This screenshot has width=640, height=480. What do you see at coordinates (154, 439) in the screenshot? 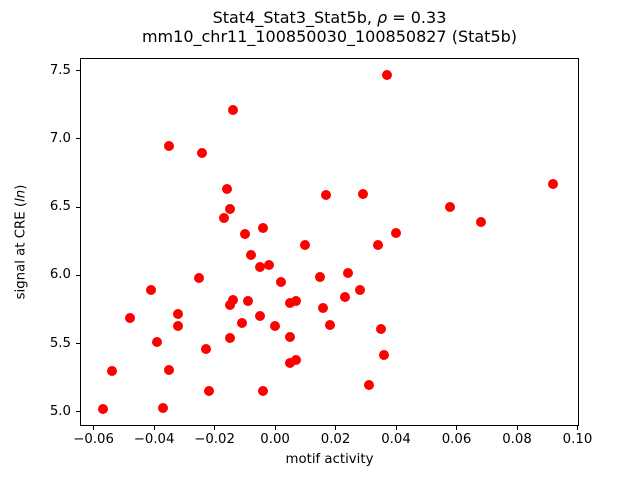
I see `x-axis-tick-label: −0.04` at bounding box center [154, 439].